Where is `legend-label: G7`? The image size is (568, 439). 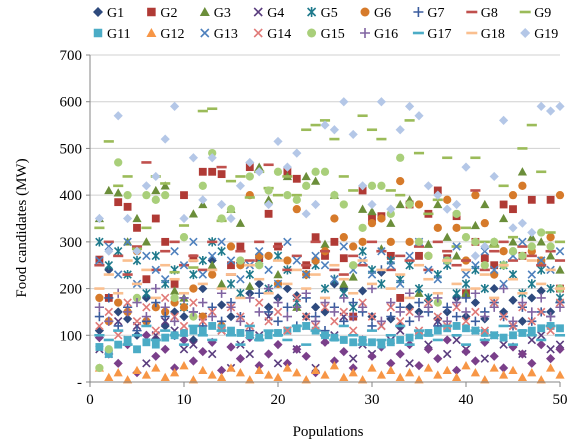 legend-label: G7 is located at coordinates (435, 13).